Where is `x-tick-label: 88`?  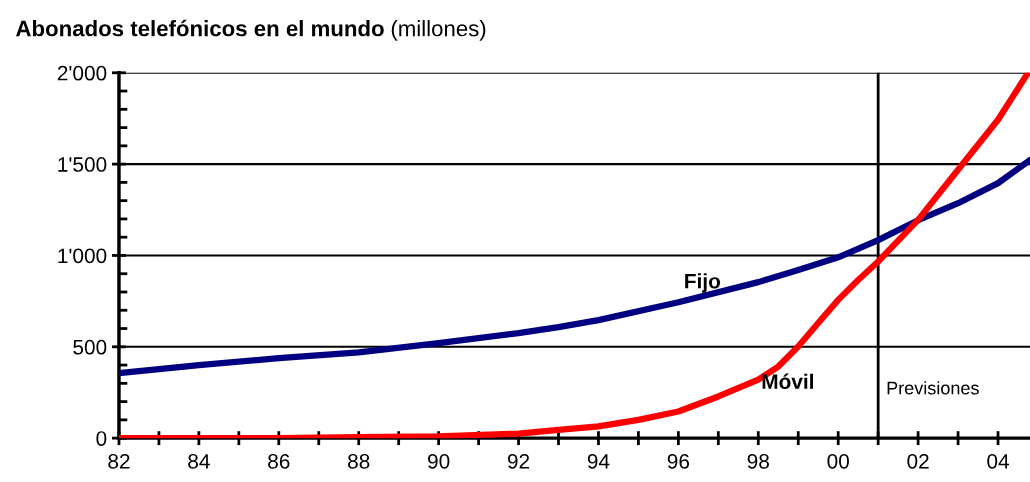
x-tick-label: 88 is located at coordinates (359, 461).